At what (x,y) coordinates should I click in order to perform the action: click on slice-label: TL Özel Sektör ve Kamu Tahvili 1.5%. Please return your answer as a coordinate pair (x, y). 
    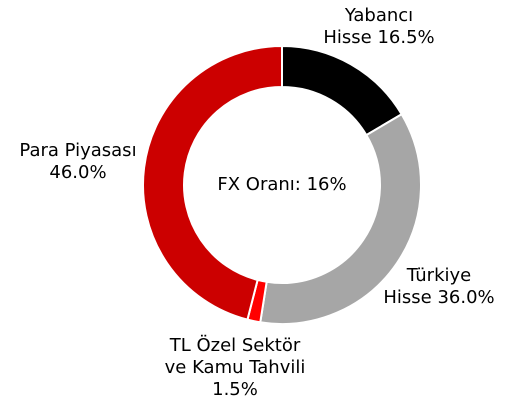
    Looking at the image, I should click on (235, 367).